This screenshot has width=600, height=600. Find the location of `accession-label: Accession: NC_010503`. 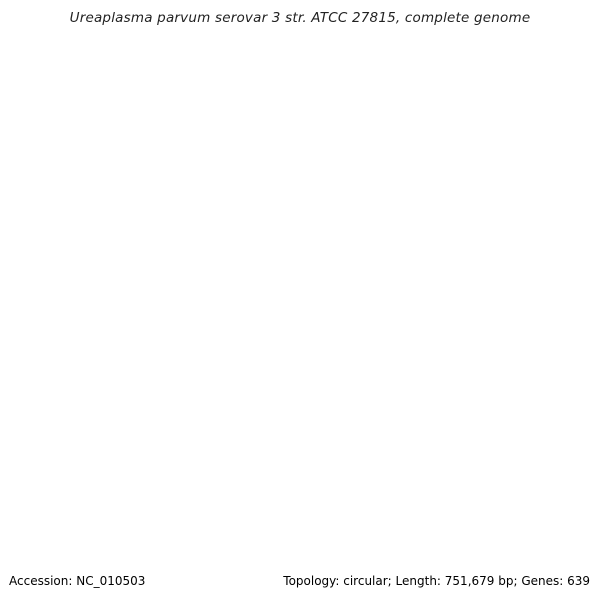

accession-label: Accession: NC_010503 is located at coordinates (77, 581).